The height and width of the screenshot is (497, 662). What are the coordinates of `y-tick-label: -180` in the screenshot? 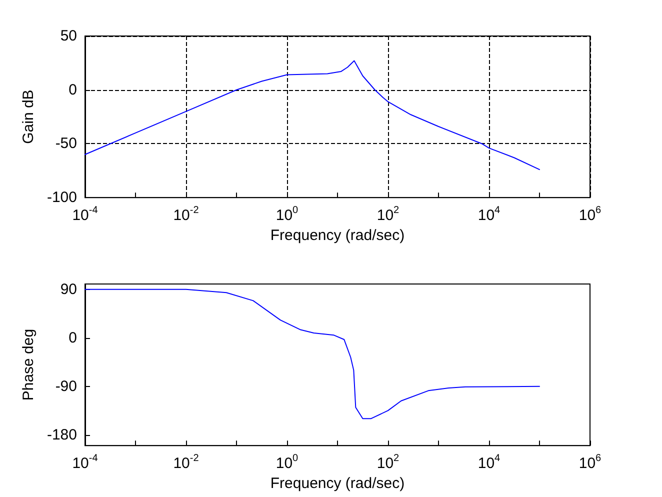 It's located at (61, 435).